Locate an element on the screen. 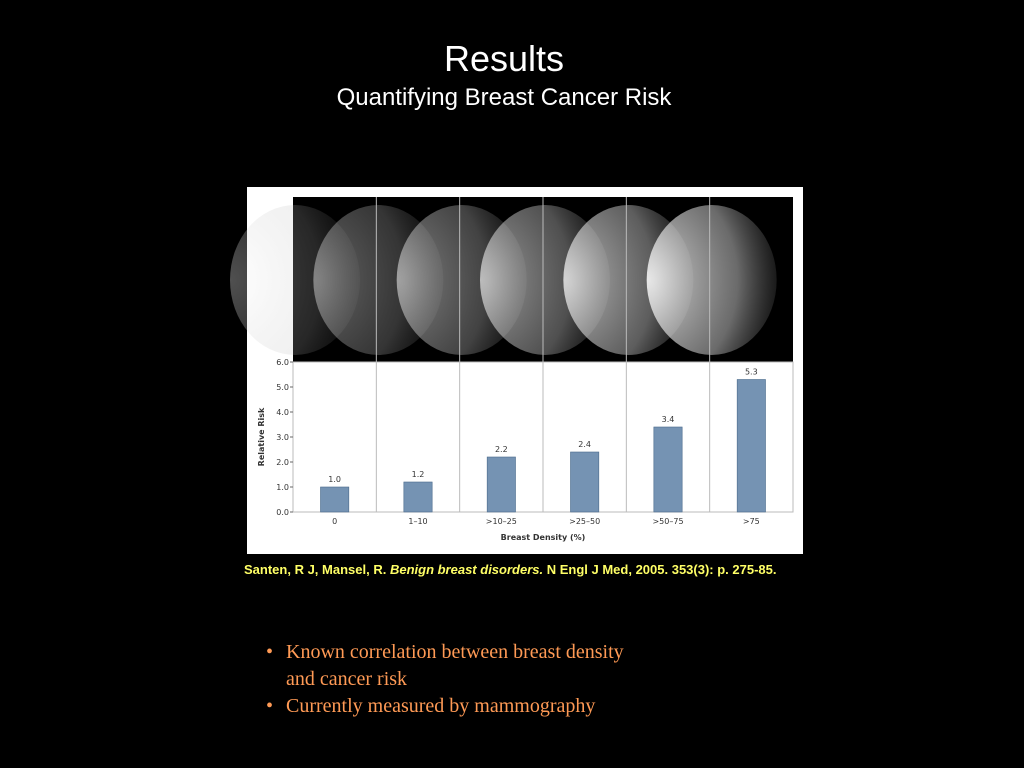 The height and width of the screenshot is (768, 1024). y-tick-label: 2.0 is located at coordinates (282, 462).